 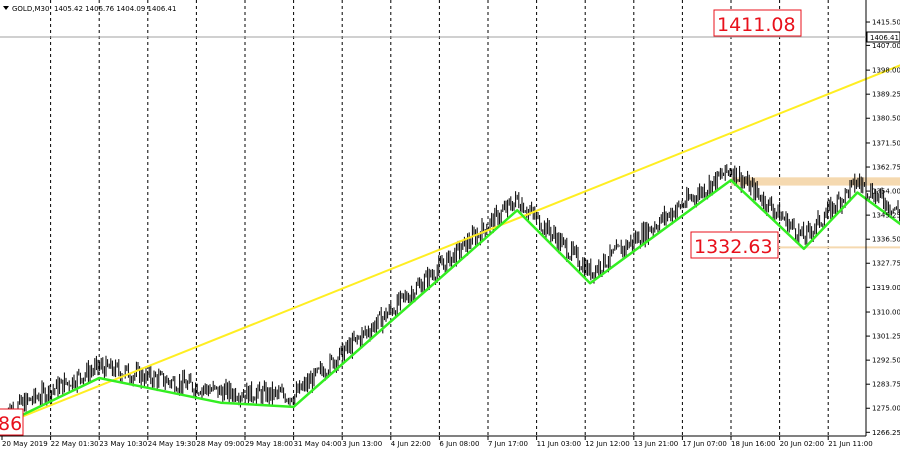 I want to click on y-tick-label: 1283.75, so click(x=886, y=385).